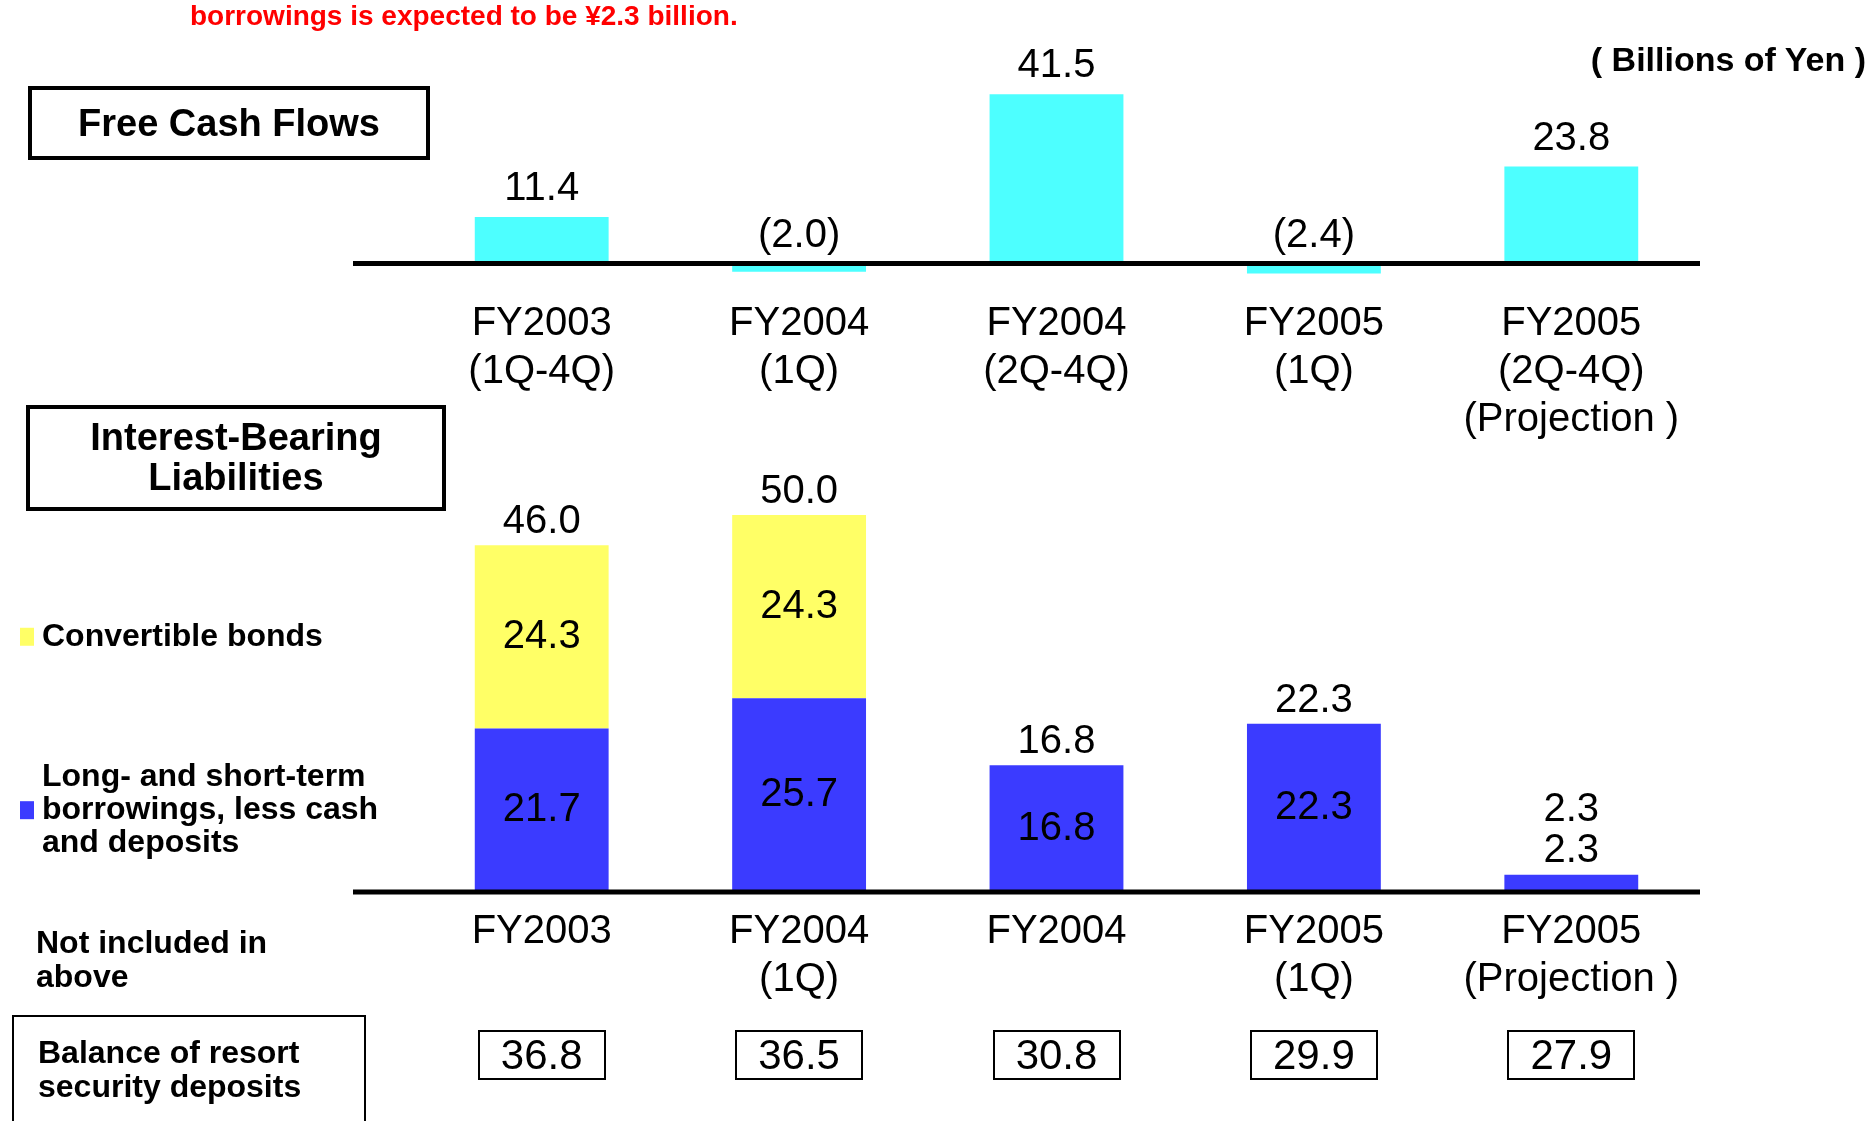 The width and height of the screenshot is (1876, 1121). I want to click on x-tick-label: FY2003, so click(541, 929).